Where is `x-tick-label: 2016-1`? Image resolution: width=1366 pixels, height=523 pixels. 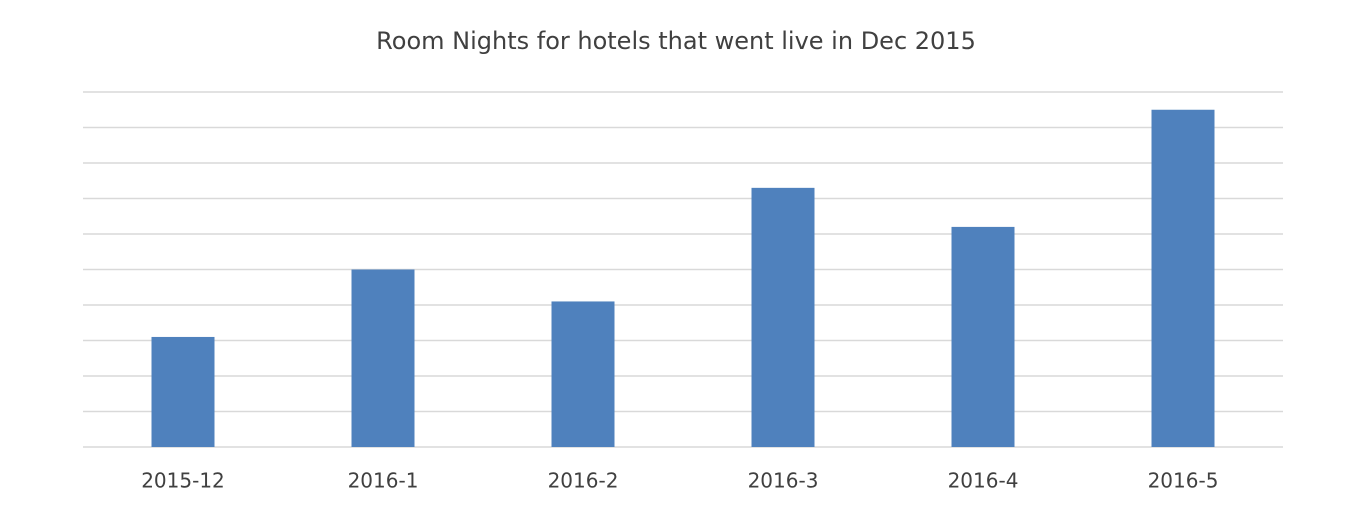 x-tick-label: 2016-1 is located at coordinates (383, 481).